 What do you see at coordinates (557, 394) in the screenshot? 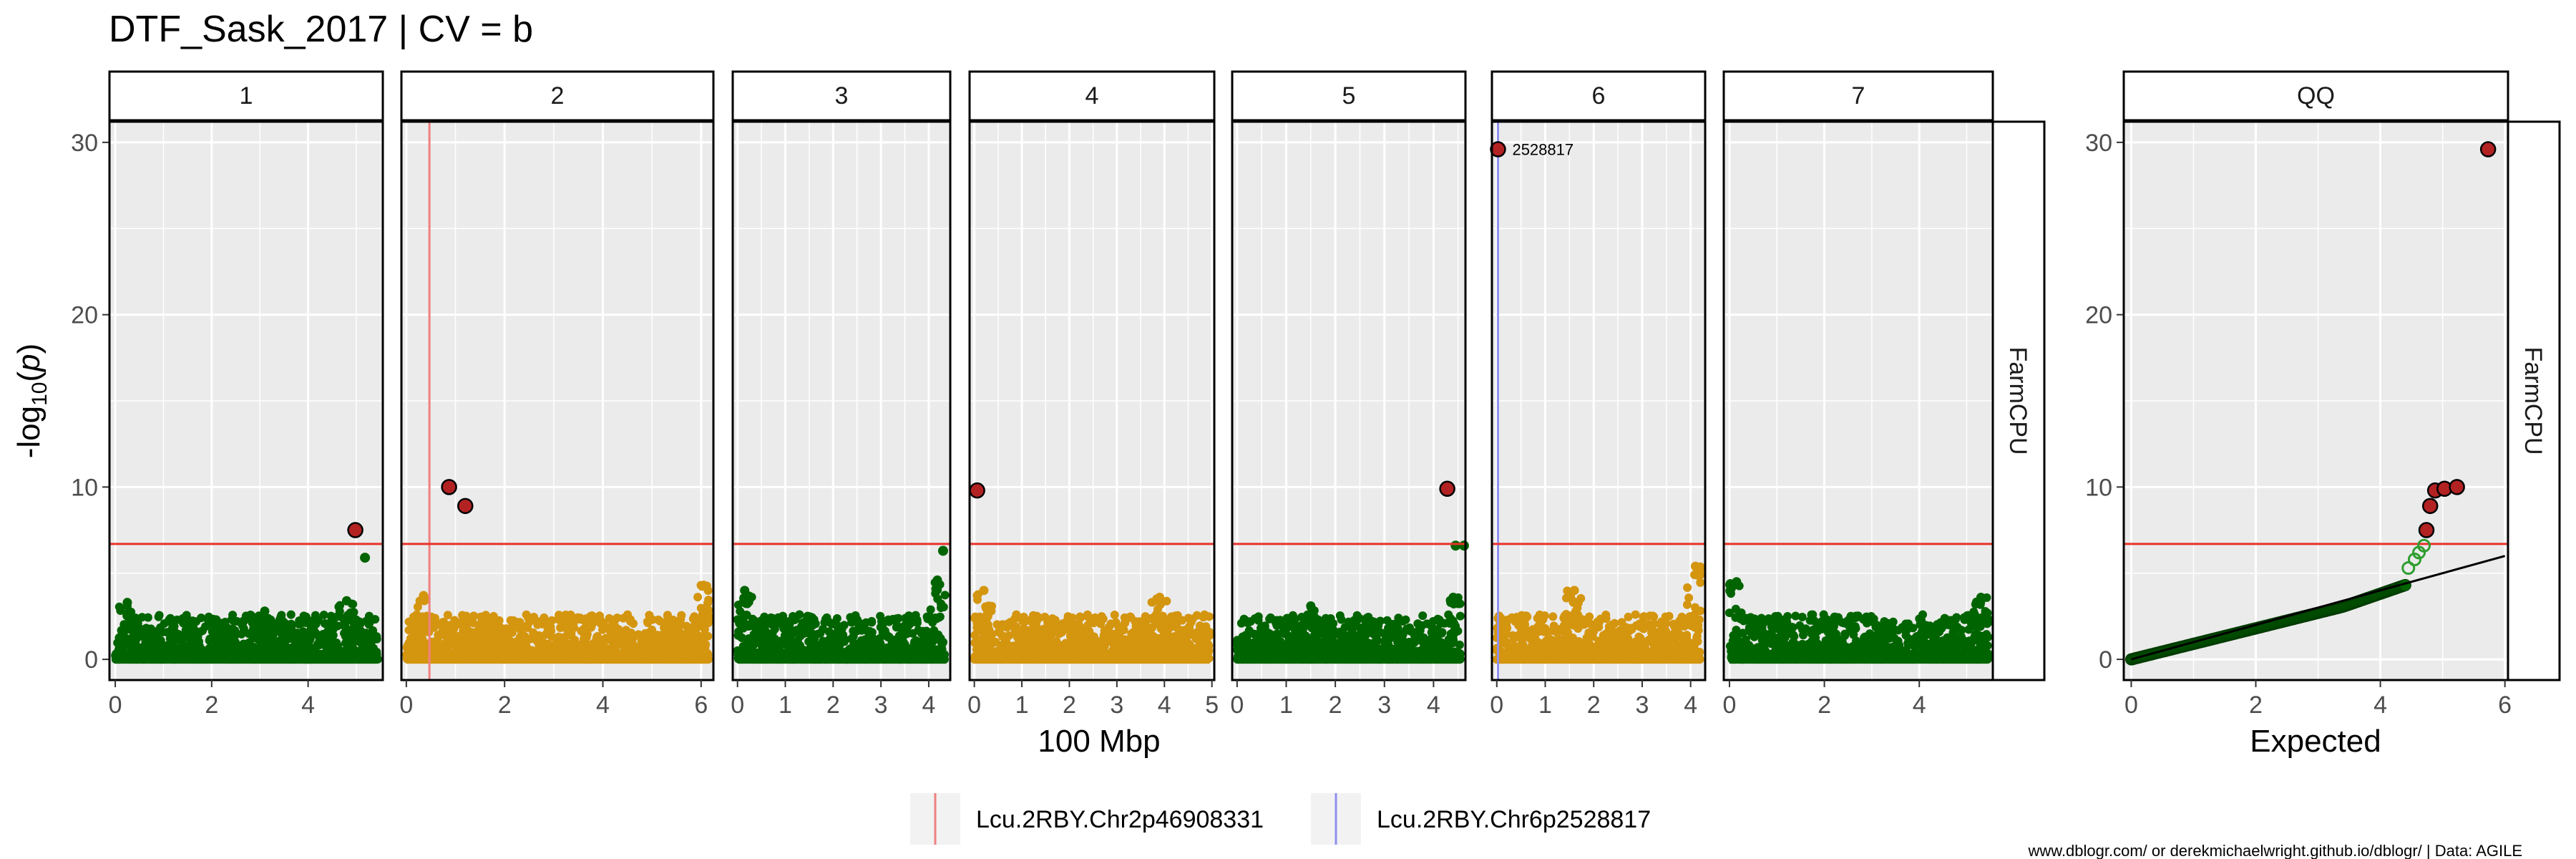
I see `facet-chr-2: 20 2 4 6` at bounding box center [557, 394].